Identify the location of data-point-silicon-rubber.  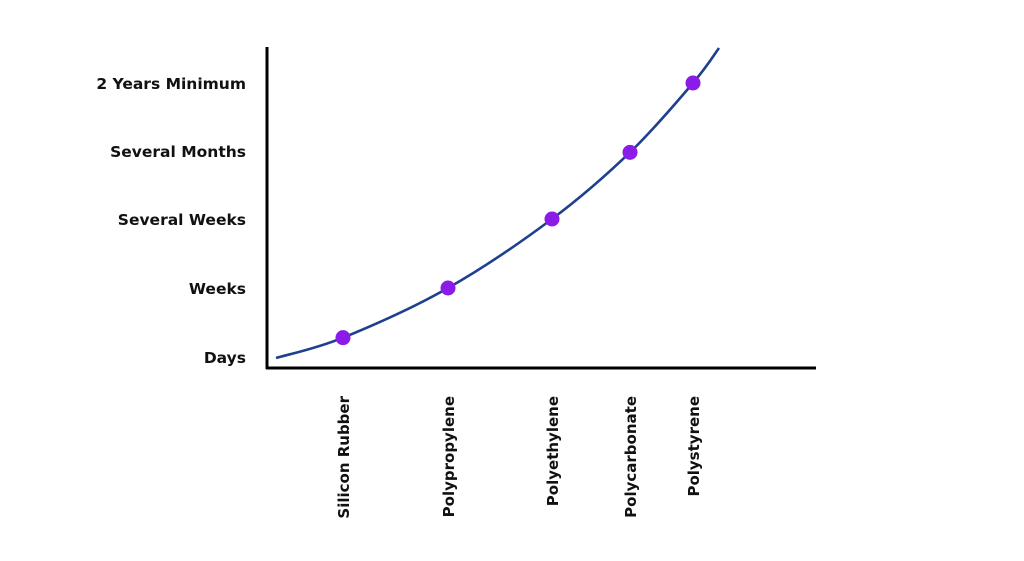
(343, 338).